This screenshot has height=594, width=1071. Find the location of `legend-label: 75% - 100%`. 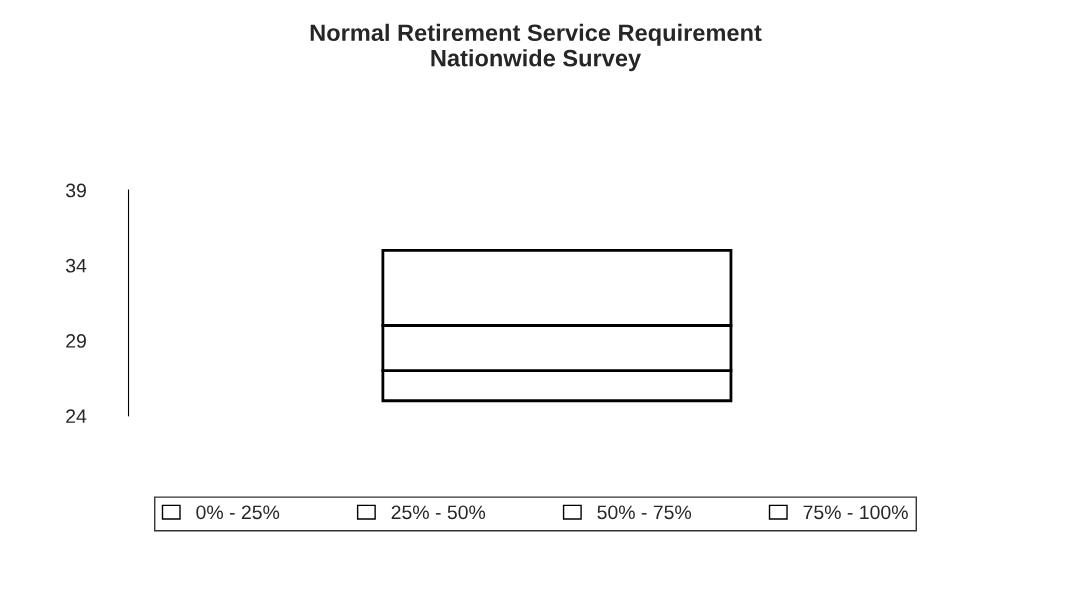

legend-label: 75% - 100% is located at coordinates (855, 512).